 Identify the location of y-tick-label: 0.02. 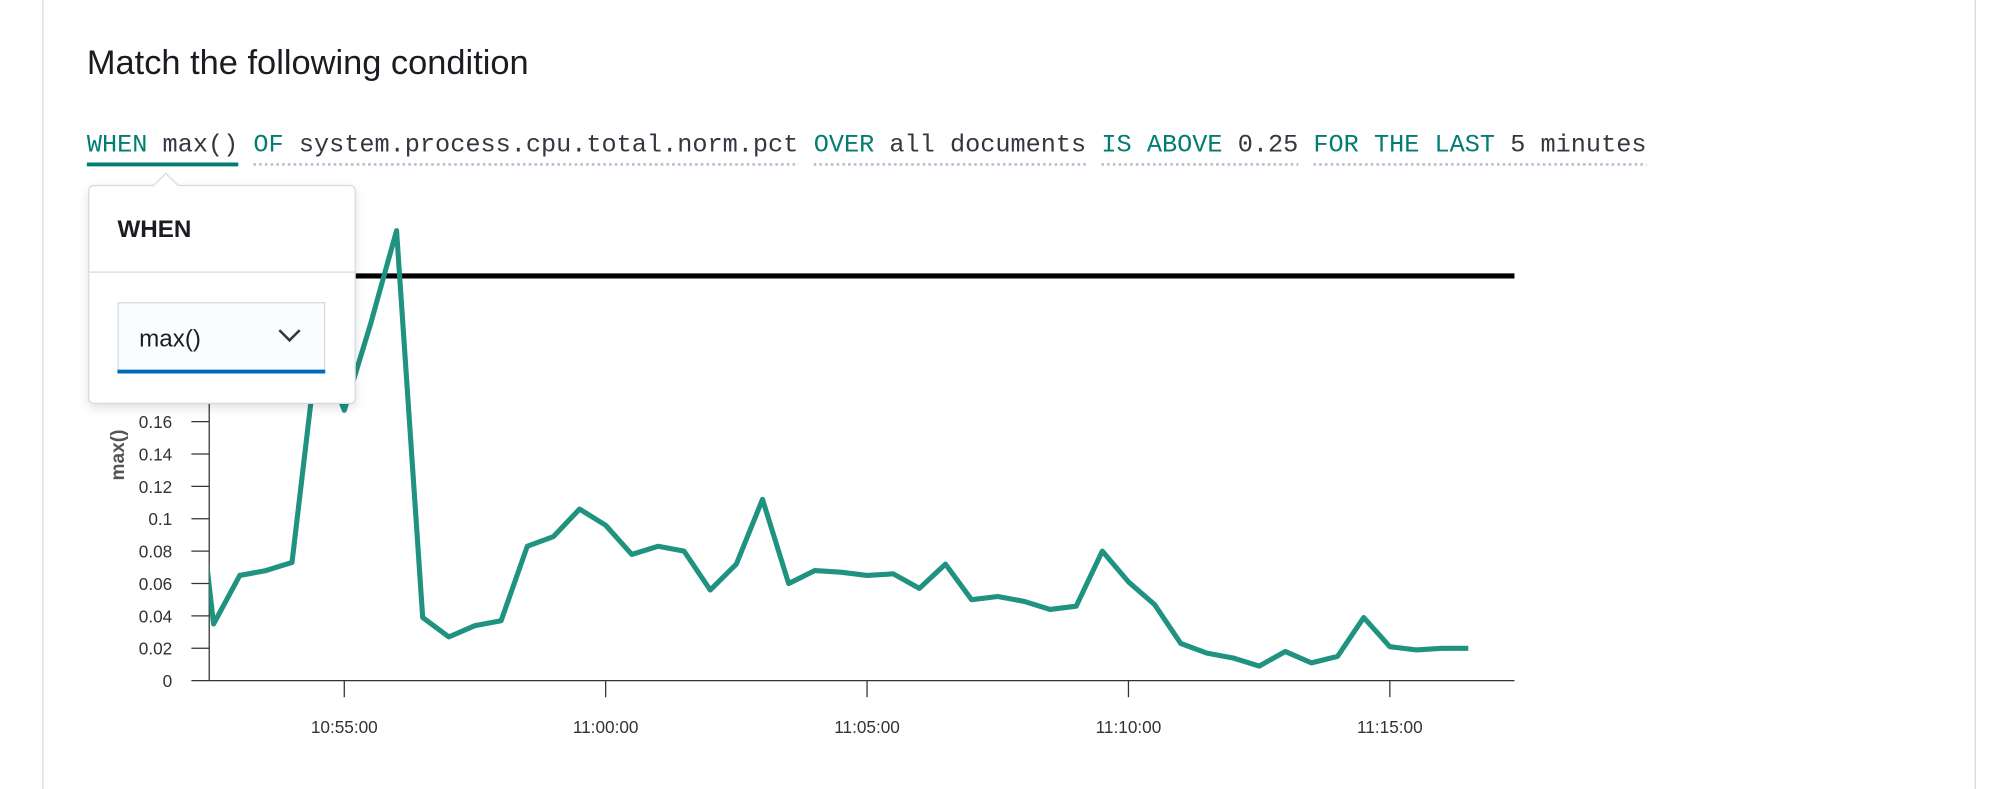
(155, 649).